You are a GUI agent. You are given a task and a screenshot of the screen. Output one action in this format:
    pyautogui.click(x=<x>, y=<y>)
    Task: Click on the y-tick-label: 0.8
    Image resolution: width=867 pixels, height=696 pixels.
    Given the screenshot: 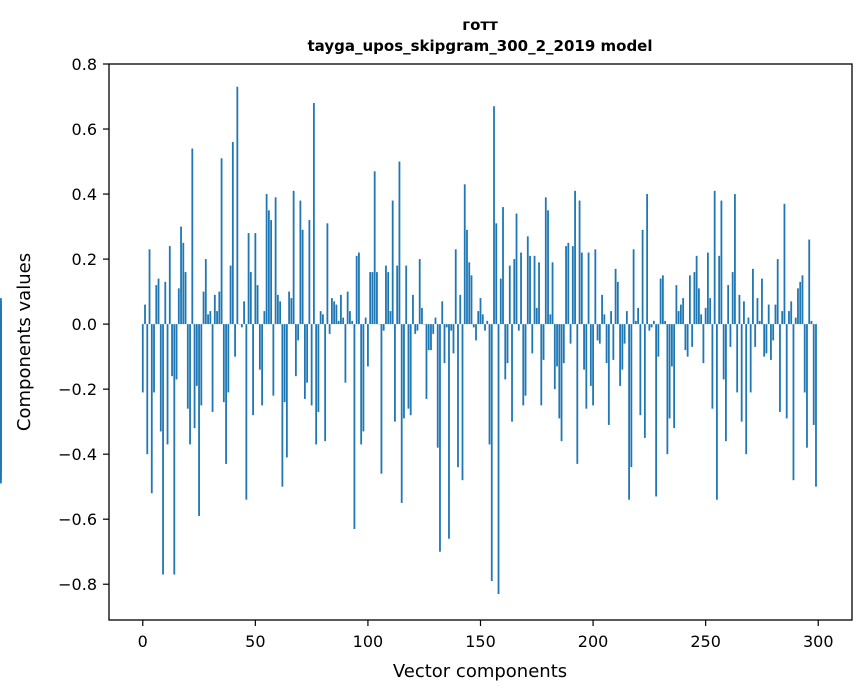 What is the action you would take?
    pyautogui.click(x=84, y=64)
    